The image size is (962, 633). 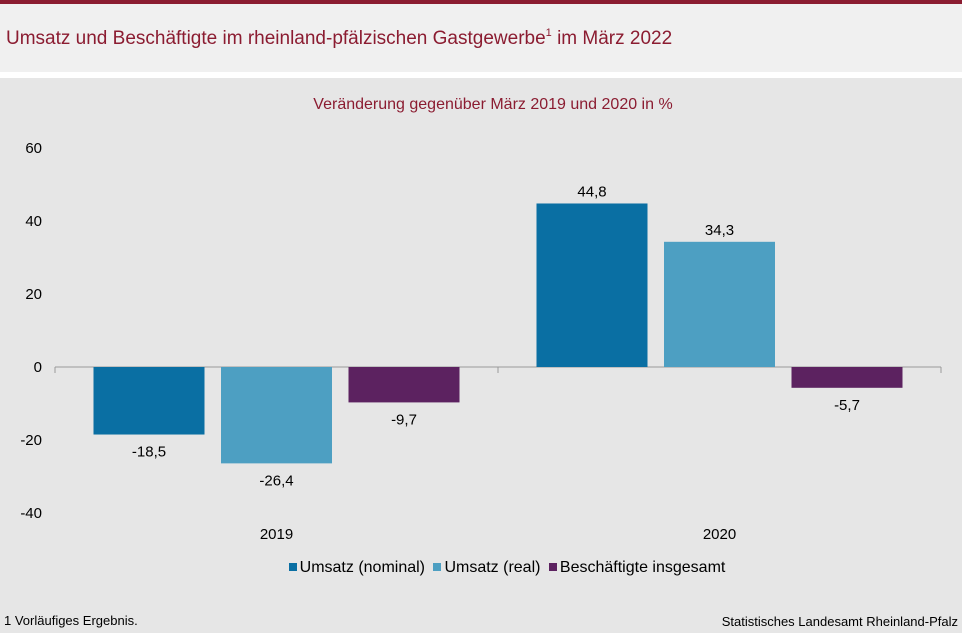 I want to click on data-label: -5,7, so click(x=847, y=405).